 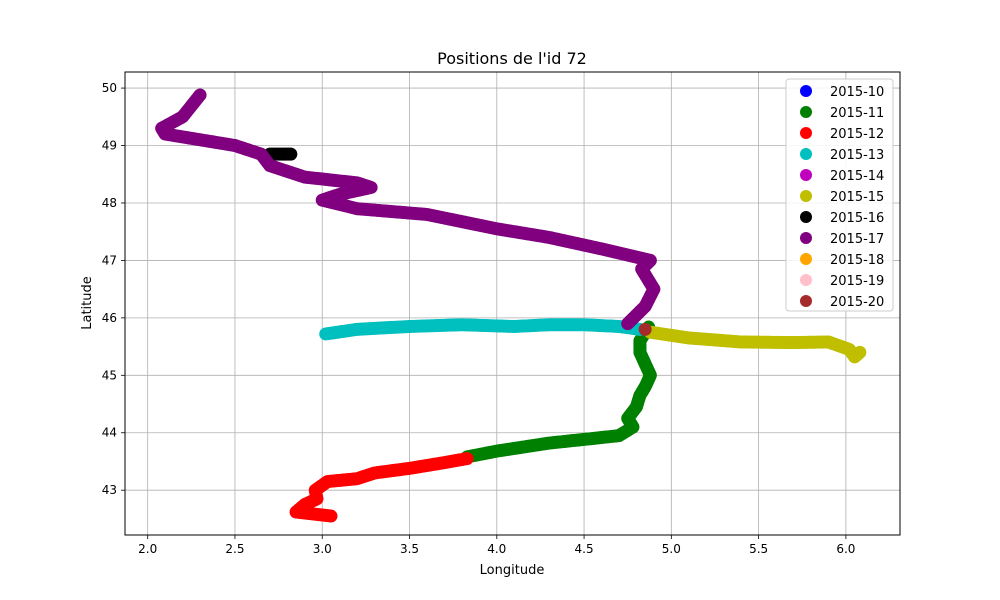 I want to click on legend-label: 2015-19, so click(x=857, y=281).